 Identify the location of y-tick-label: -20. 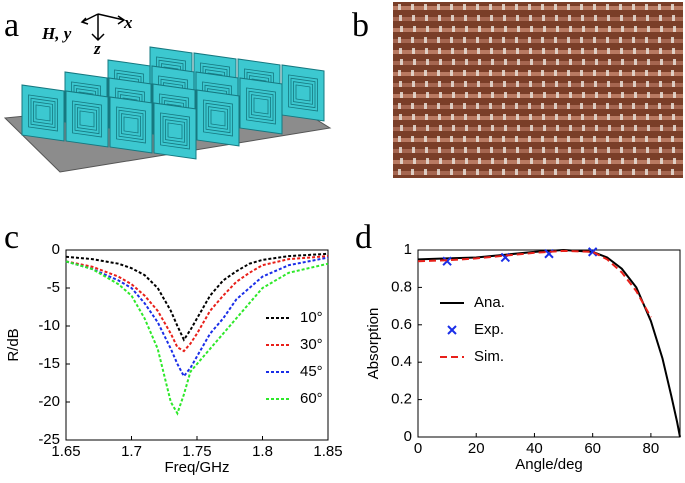
(49, 401).